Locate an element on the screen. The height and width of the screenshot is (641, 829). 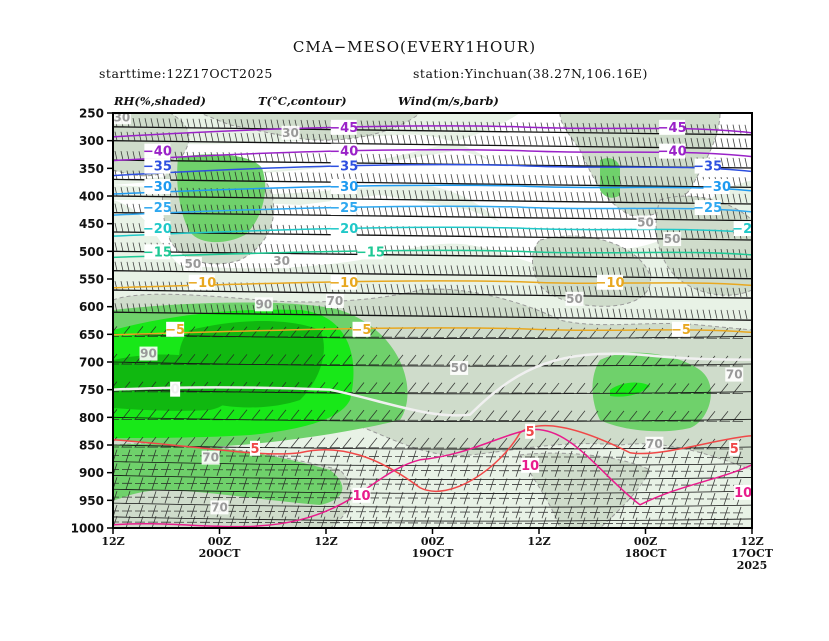
y-tick-label: 600 is located at coordinates (91, 307).